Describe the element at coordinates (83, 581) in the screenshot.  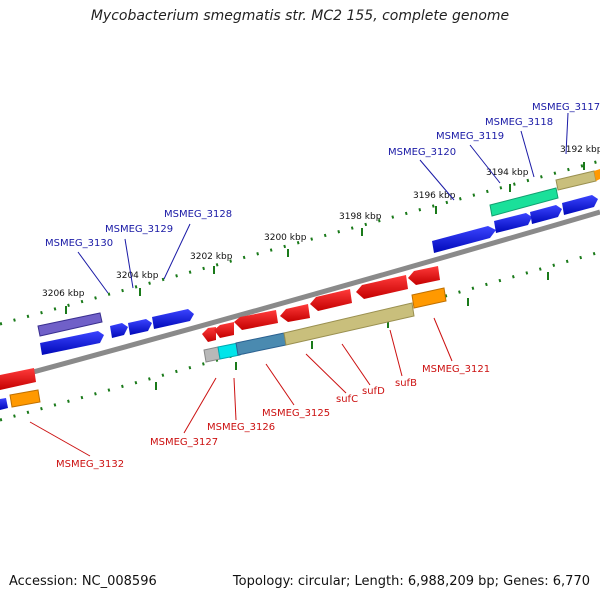
I see `accession-text: Accession: NC_008596` at that location.